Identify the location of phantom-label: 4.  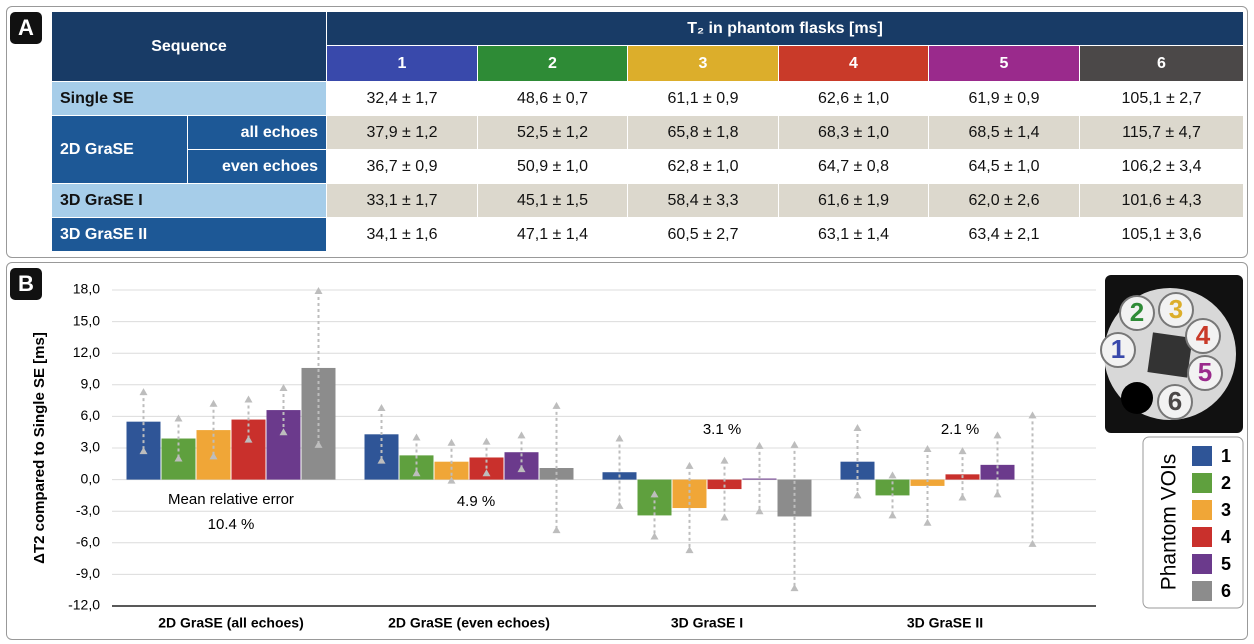
(1203, 335).